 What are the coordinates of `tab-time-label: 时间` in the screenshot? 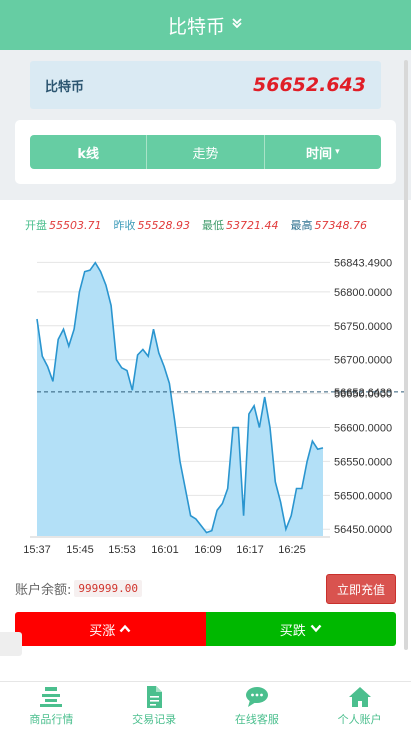 It's located at (319, 154).